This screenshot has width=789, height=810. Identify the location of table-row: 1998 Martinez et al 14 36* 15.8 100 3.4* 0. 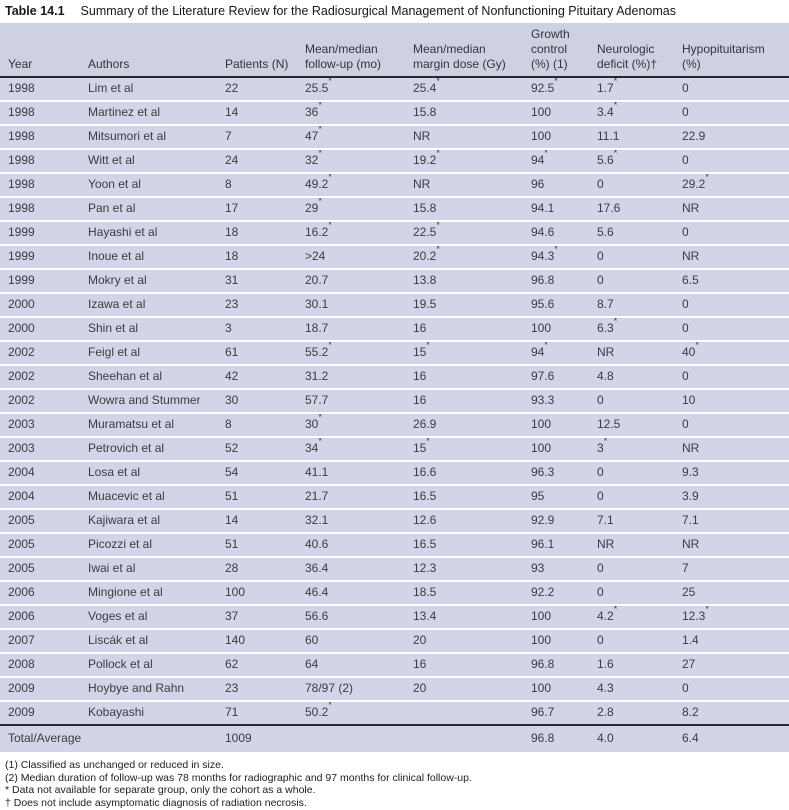
(394, 114).